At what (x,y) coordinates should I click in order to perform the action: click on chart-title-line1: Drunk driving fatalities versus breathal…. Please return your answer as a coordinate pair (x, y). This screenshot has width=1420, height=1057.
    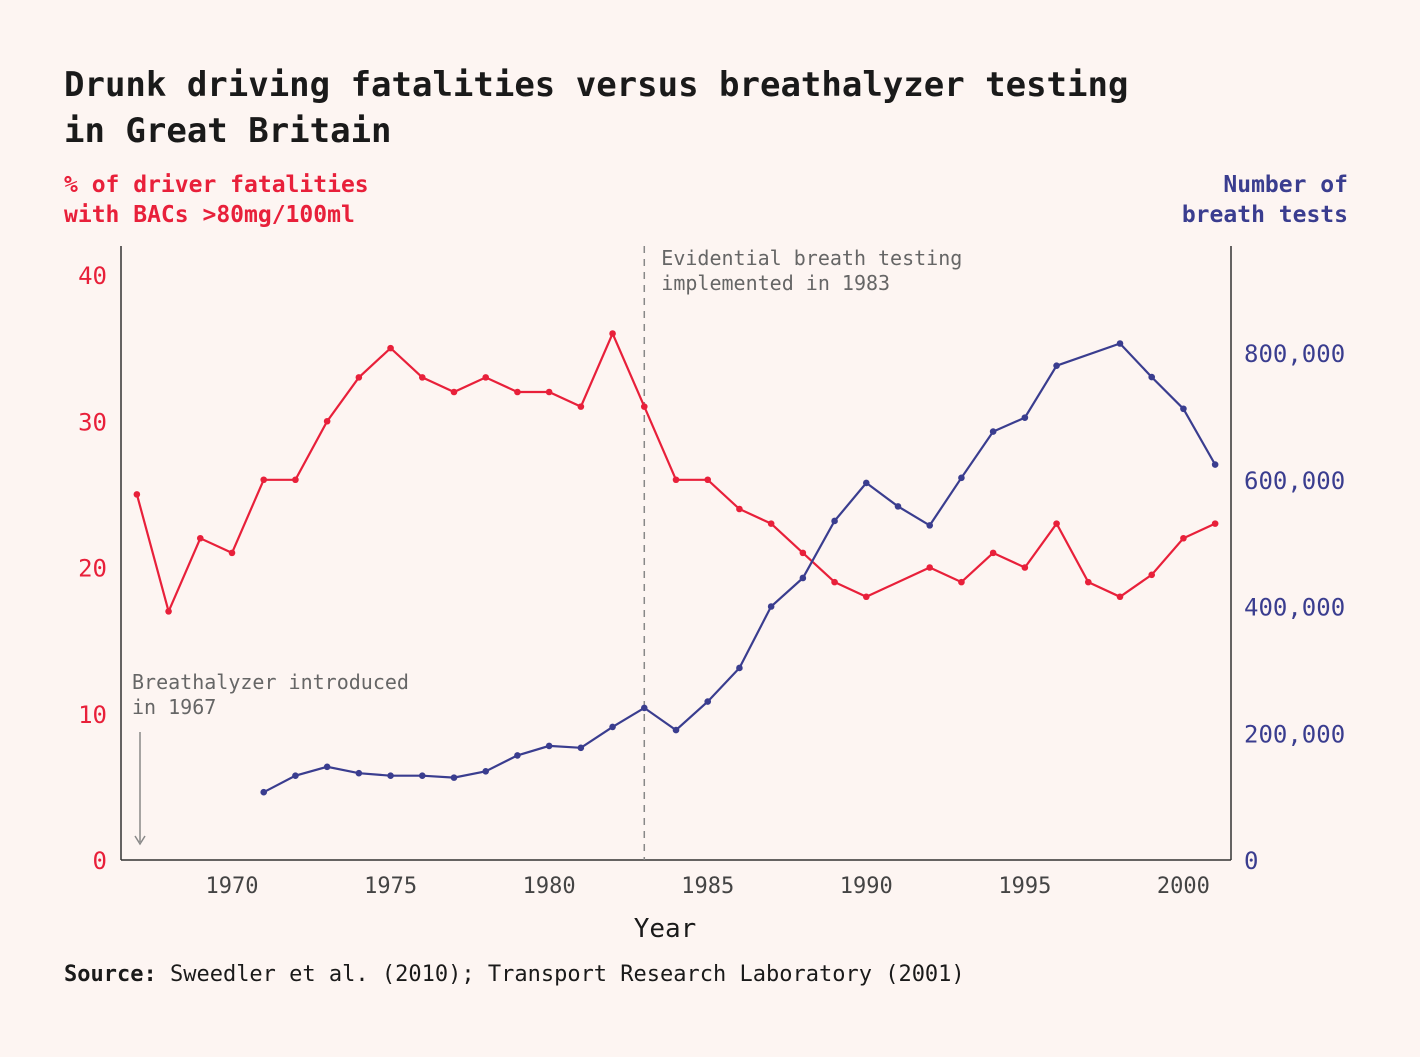
    Looking at the image, I should click on (596, 85).